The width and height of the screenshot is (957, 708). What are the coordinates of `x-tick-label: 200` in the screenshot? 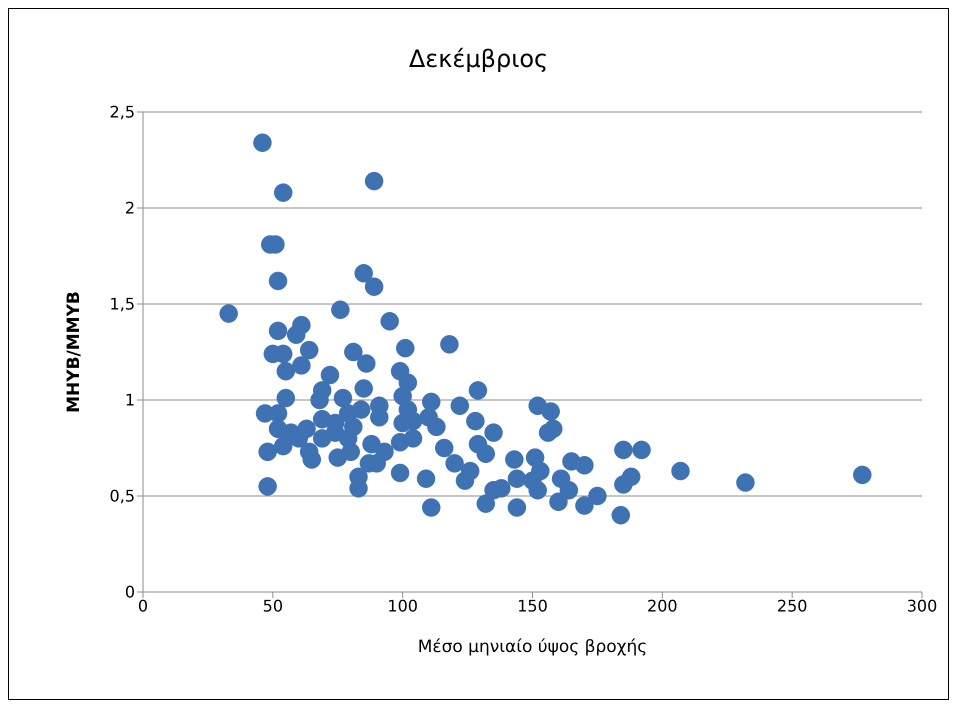 It's located at (662, 606).